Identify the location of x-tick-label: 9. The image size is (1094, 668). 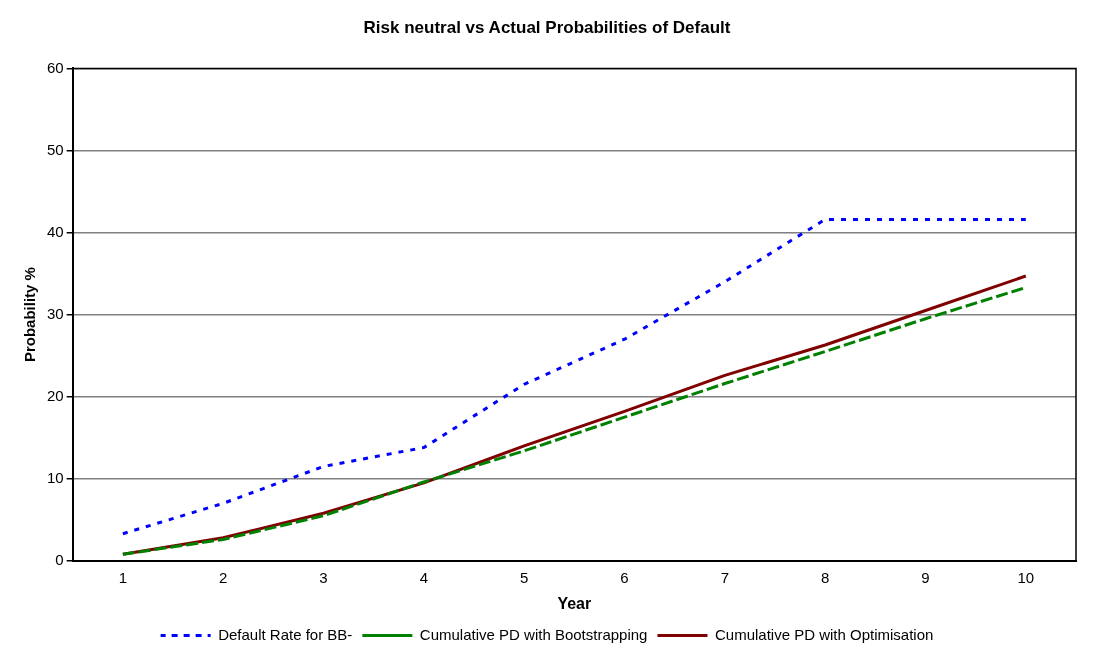
(925, 577).